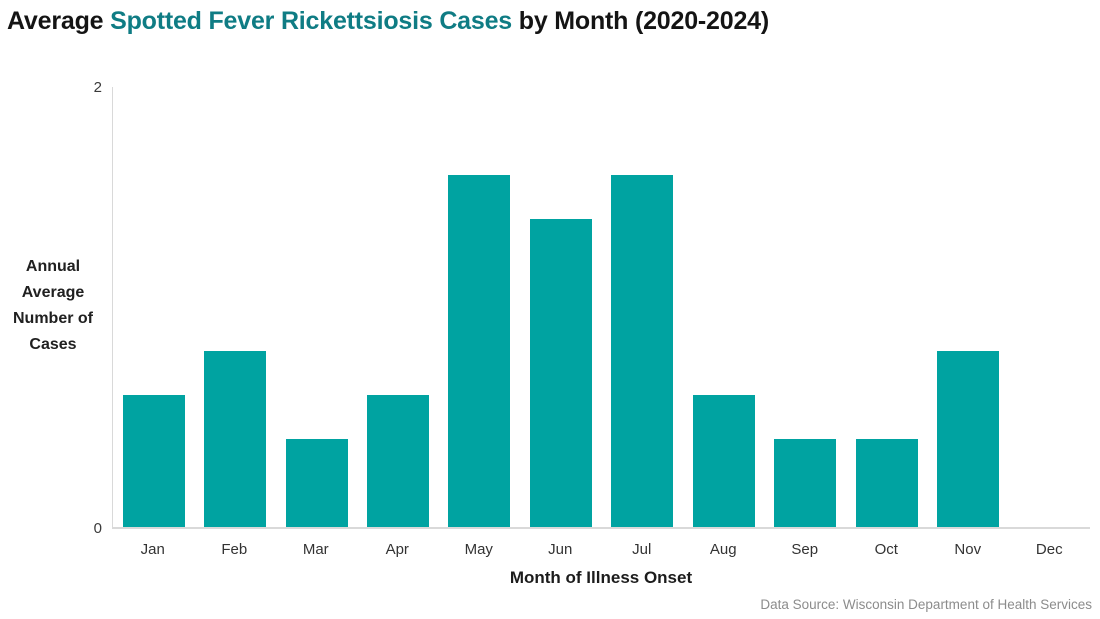 The width and height of the screenshot is (1100, 619). Describe the element at coordinates (234, 549) in the screenshot. I see `x-tick-label-feb: Feb` at that location.